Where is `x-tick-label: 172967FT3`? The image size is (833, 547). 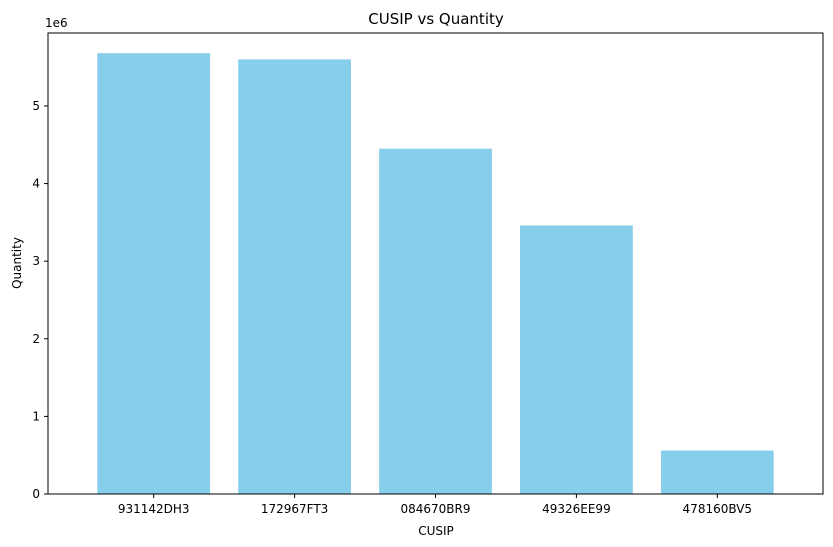 x-tick-label: 172967FT3 is located at coordinates (294, 509).